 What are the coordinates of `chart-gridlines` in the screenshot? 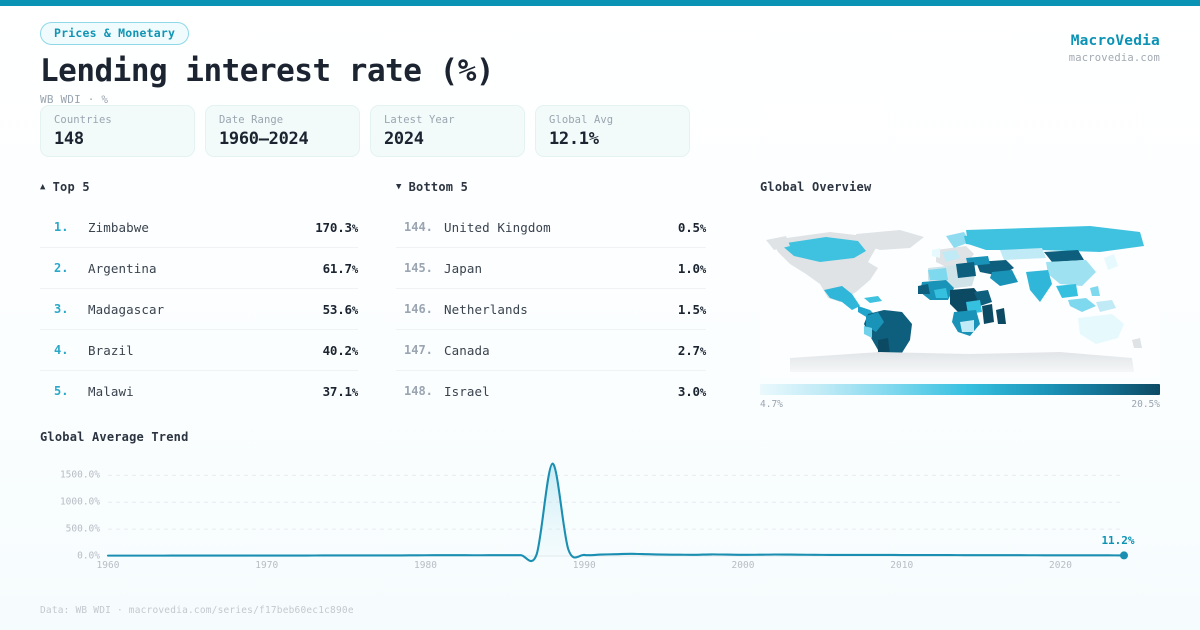 It's located at (616, 515).